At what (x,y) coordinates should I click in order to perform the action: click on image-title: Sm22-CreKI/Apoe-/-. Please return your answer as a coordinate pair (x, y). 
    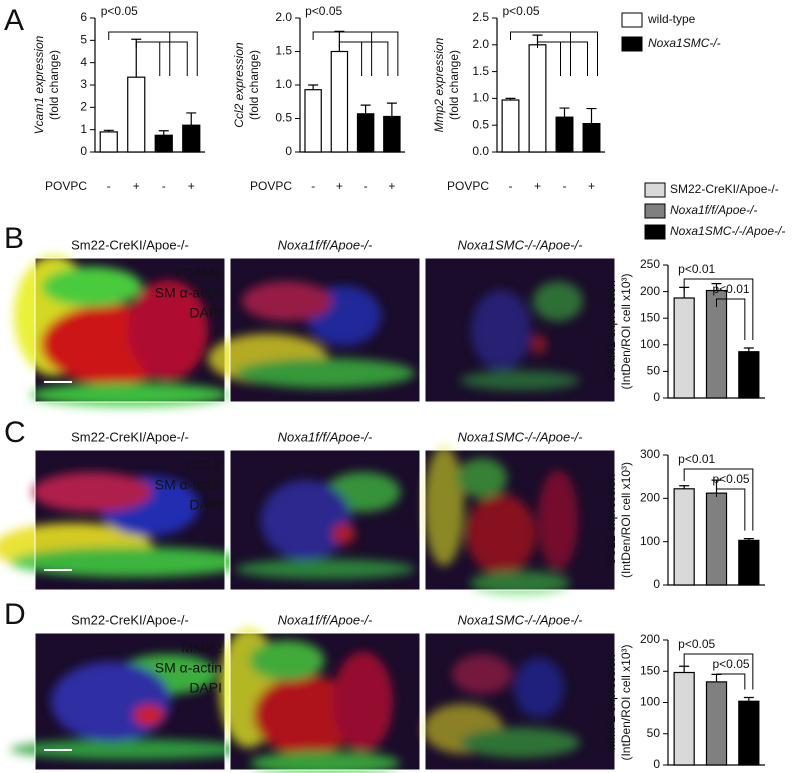
    Looking at the image, I should click on (130, 436).